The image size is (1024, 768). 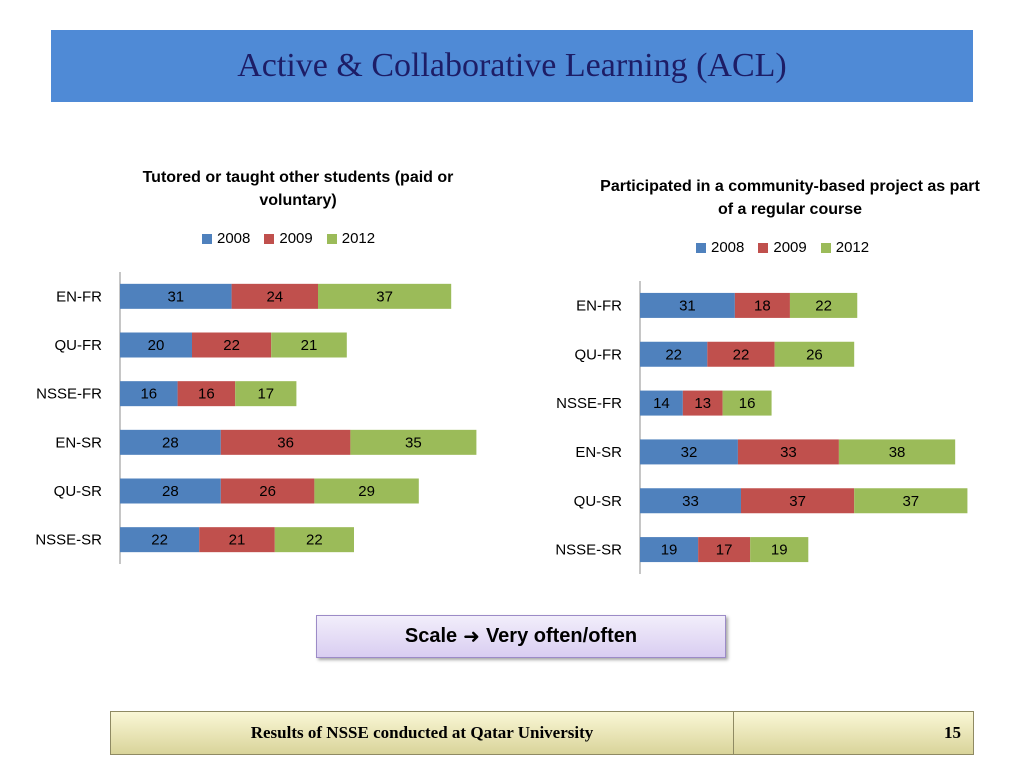 I want to click on arrow-right-icon: ➜, so click(x=471, y=637).